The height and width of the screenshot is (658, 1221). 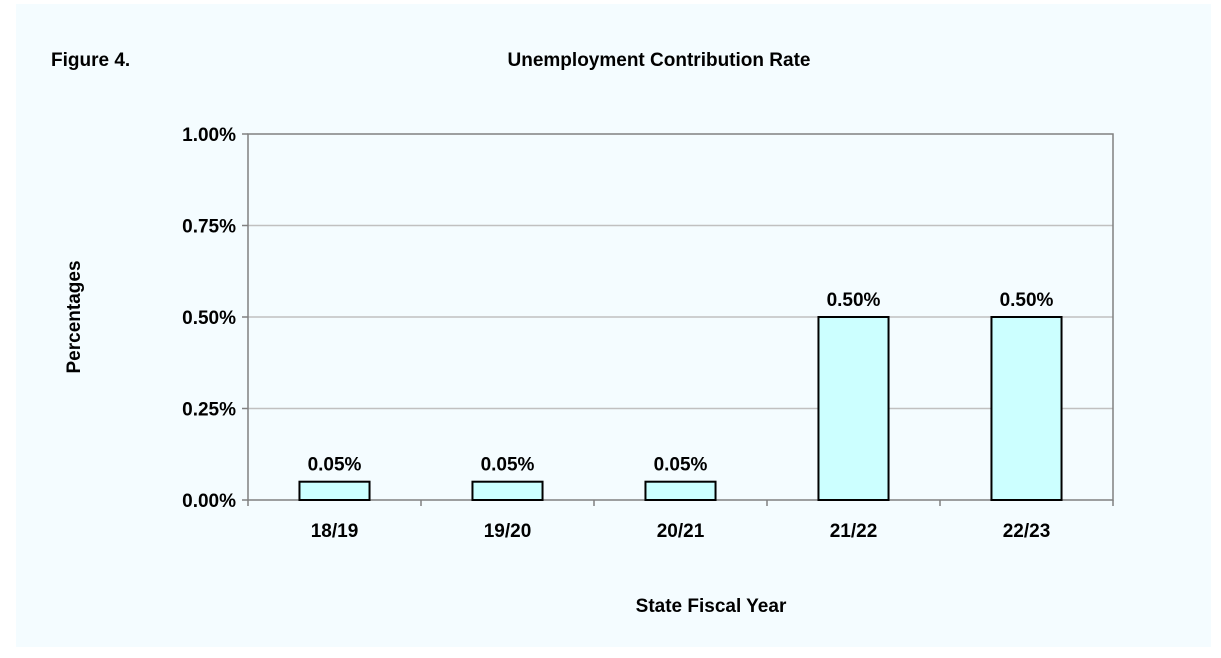 What do you see at coordinates (711, 606) in the screenshot?
I see `x-axis-title: State Fiscal Year` at bounding box center [711, 606].